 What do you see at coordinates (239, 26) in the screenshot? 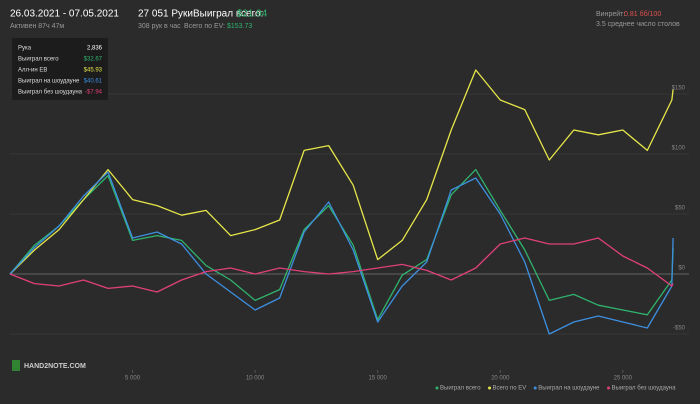
I see `ev-value: $153.73` at bounding box center [239, 26].